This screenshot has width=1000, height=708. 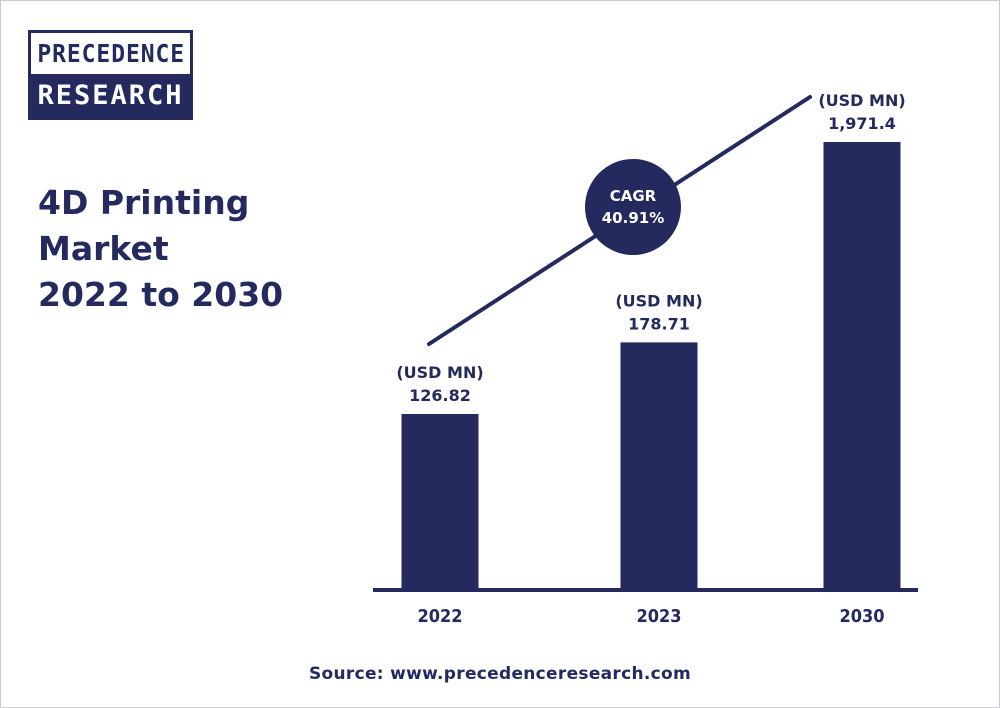 I want to click on unit-label-2023: (USD MN), so click(x=658, y=300).